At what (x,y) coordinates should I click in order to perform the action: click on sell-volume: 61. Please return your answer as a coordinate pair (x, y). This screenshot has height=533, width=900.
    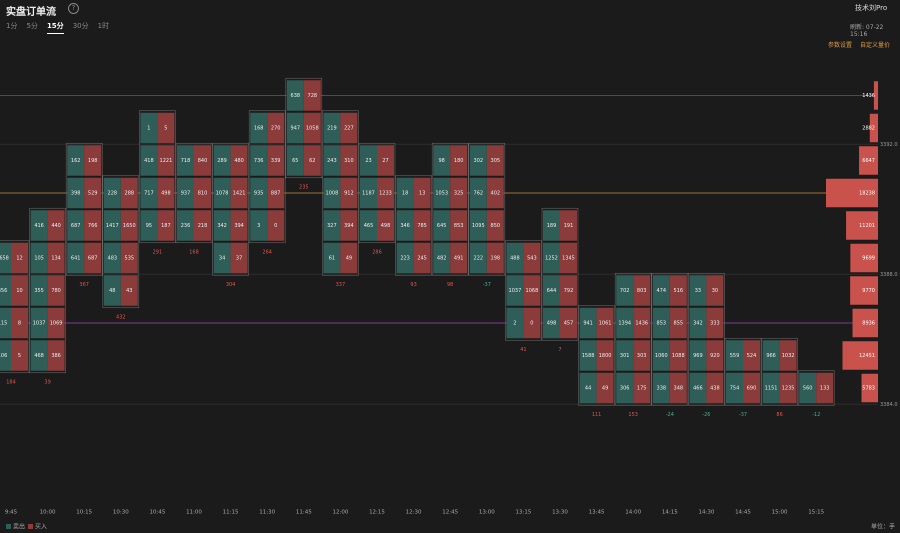
    Looking at the image, I should click on (332, 259).